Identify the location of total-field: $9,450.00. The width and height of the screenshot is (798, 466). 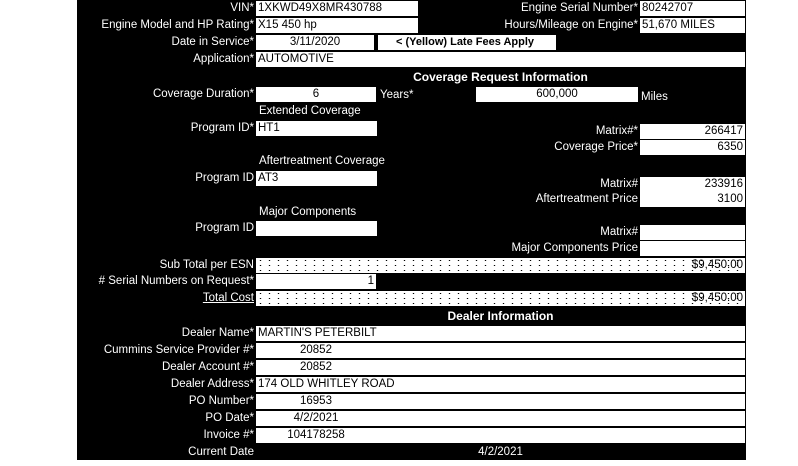
(500, 298).